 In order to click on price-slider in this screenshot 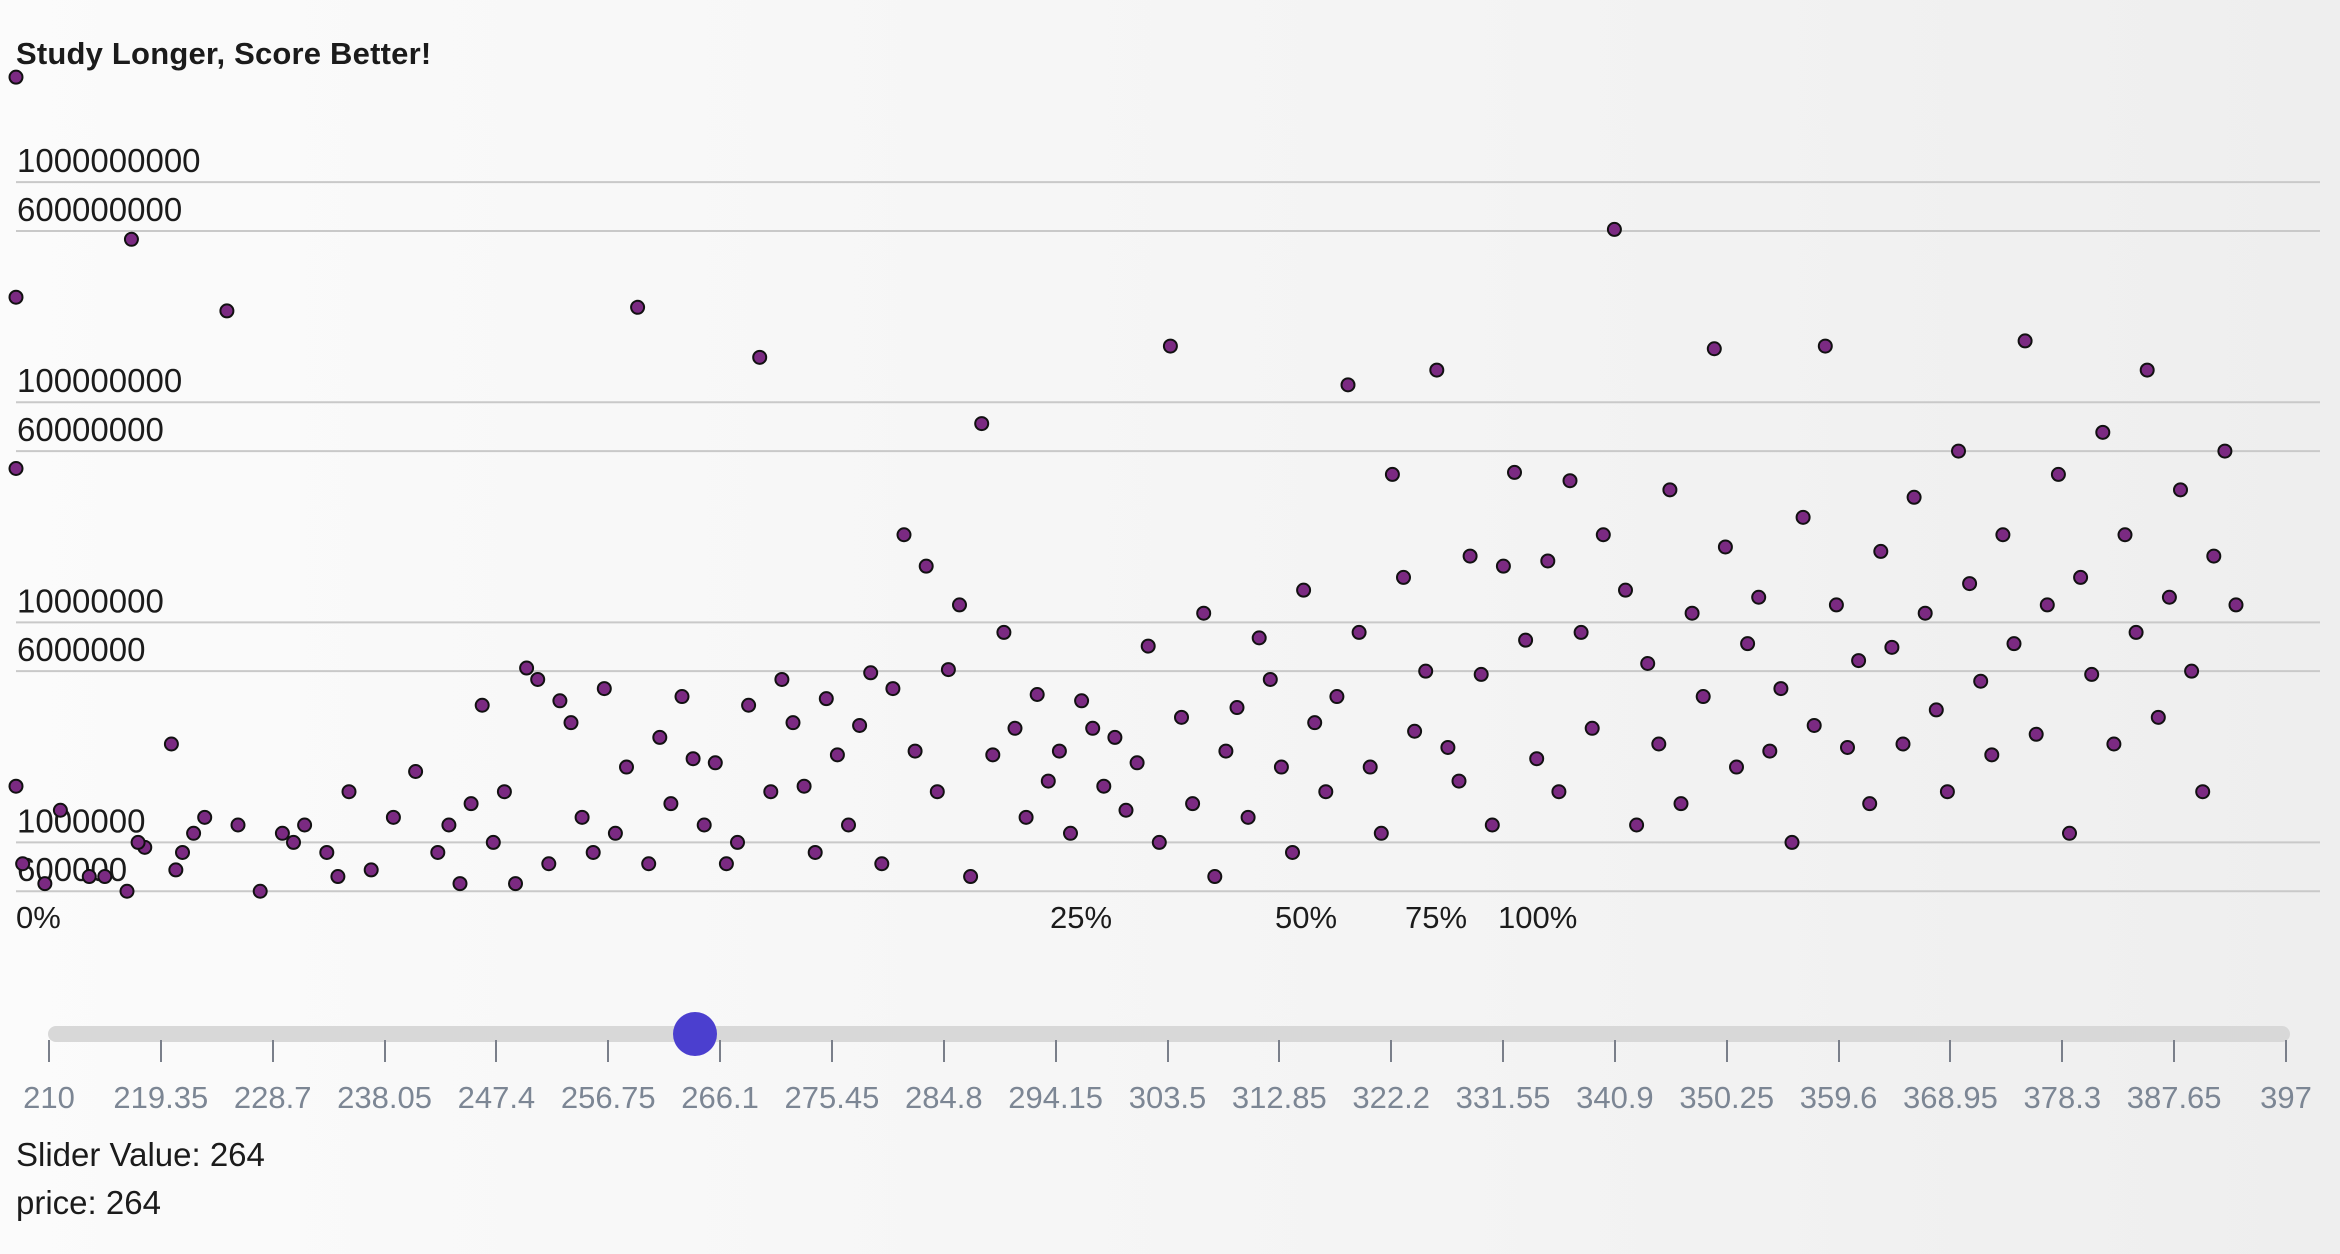, I will do `click(1169, 1034)`.